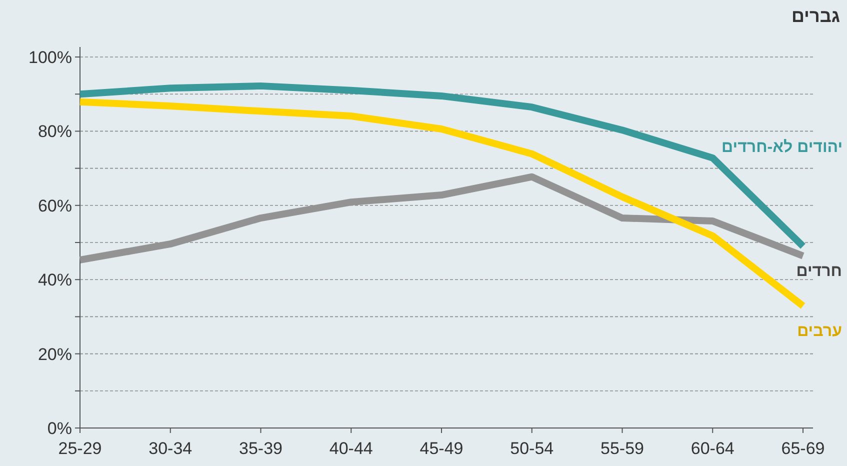 Image resolution: width=847 pixels, height=466 pixels. Describe the element at coordinates (351, 448) in the screenshot. I see `x-tick-label: 40-44` at that location.